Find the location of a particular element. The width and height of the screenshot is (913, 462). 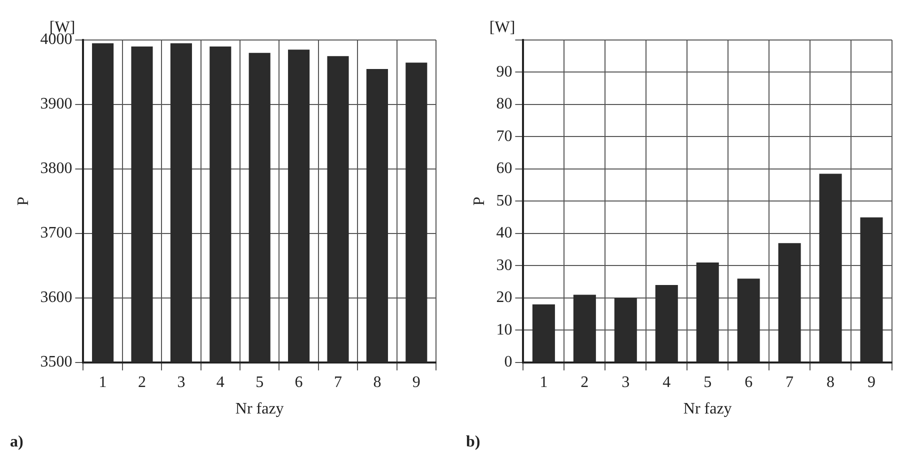

y-tick-label: 3500 is located at coordinates (56, 362).